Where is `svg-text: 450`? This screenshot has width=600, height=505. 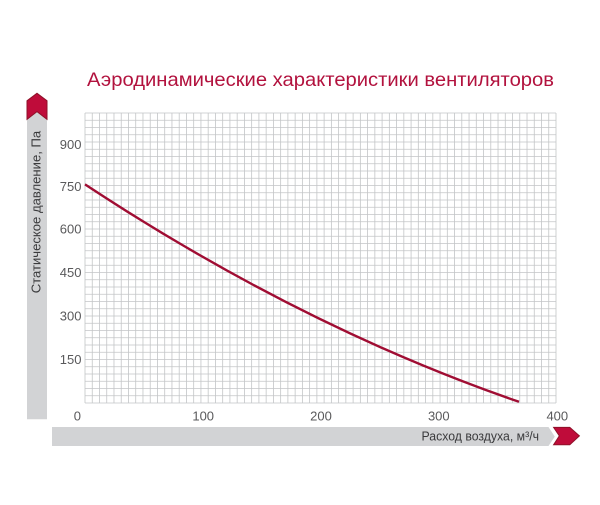 svg-text: 450 is located at coordinates (71, 272).